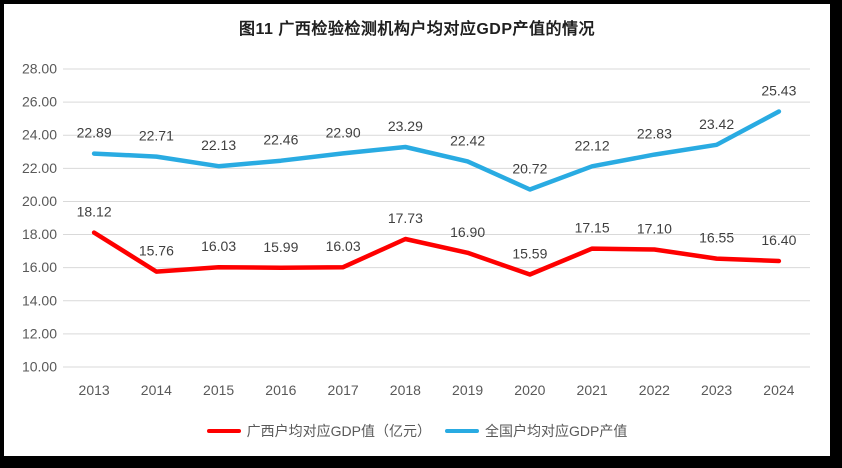 The width and height of the screenshot is (842, 468). What do you see at coordinates (223, 431) in the screenshot?
I see `legend-swatch-guangxi` at bounding box center [223, 431].